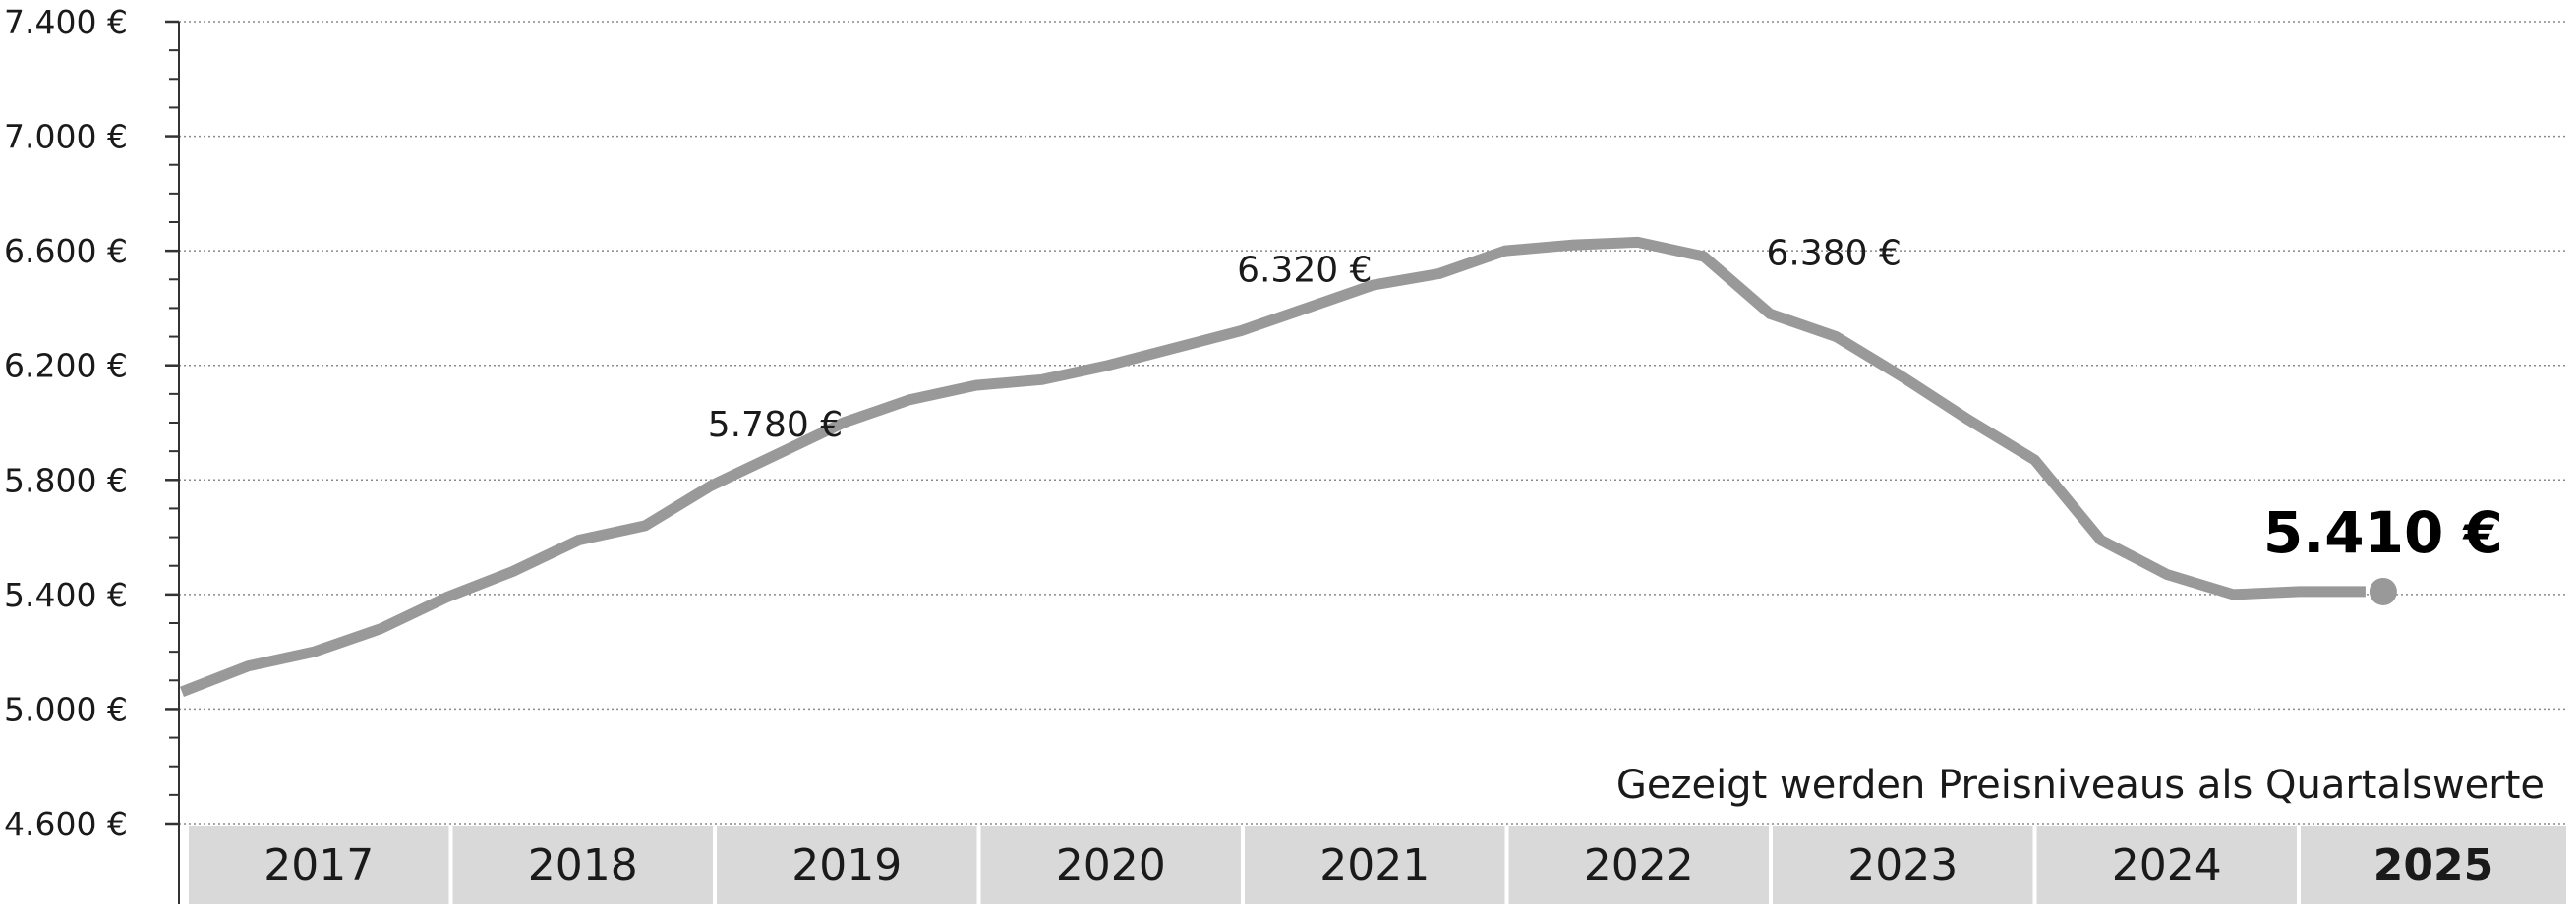 This screenshot has height=914, width=2576. What do you see at coordinates (66, 137) in the screenshot?
I see `y-tick-label: 7.000 €` at bounding box center [66, 137].